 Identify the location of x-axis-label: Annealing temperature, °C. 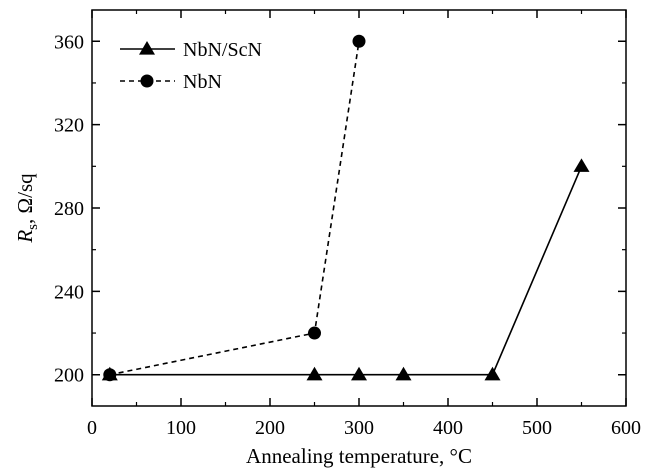
(359, 456).